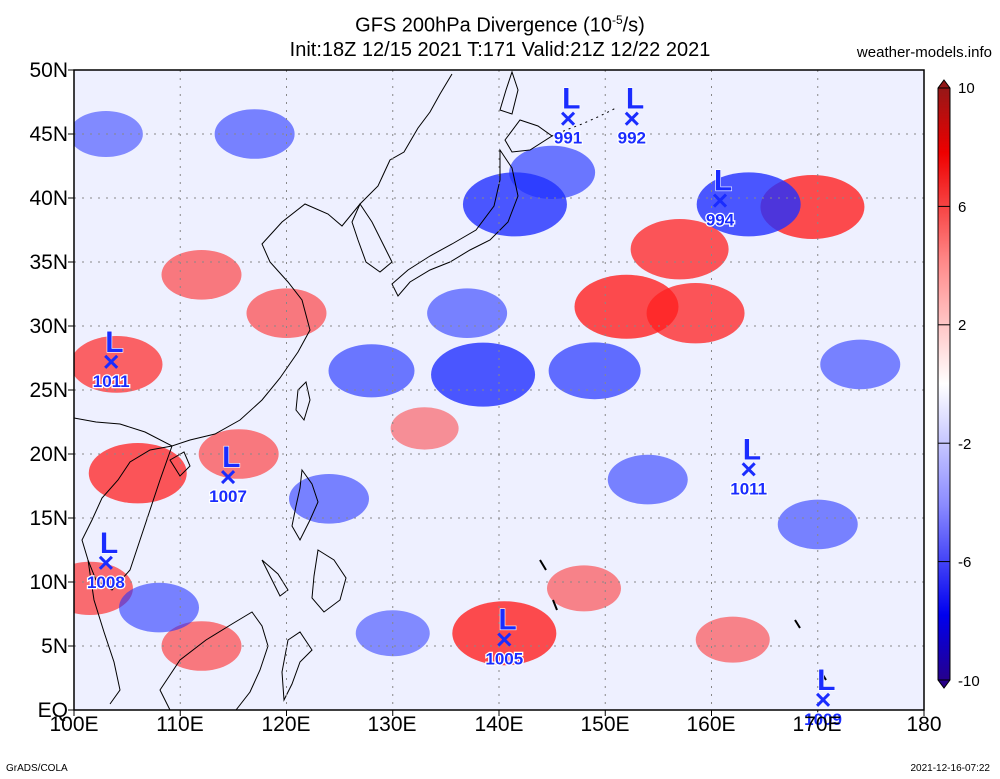  Describe the element at coordinates (966, 88) in the screenshot. I see `colorbar-label: 10` at that location.